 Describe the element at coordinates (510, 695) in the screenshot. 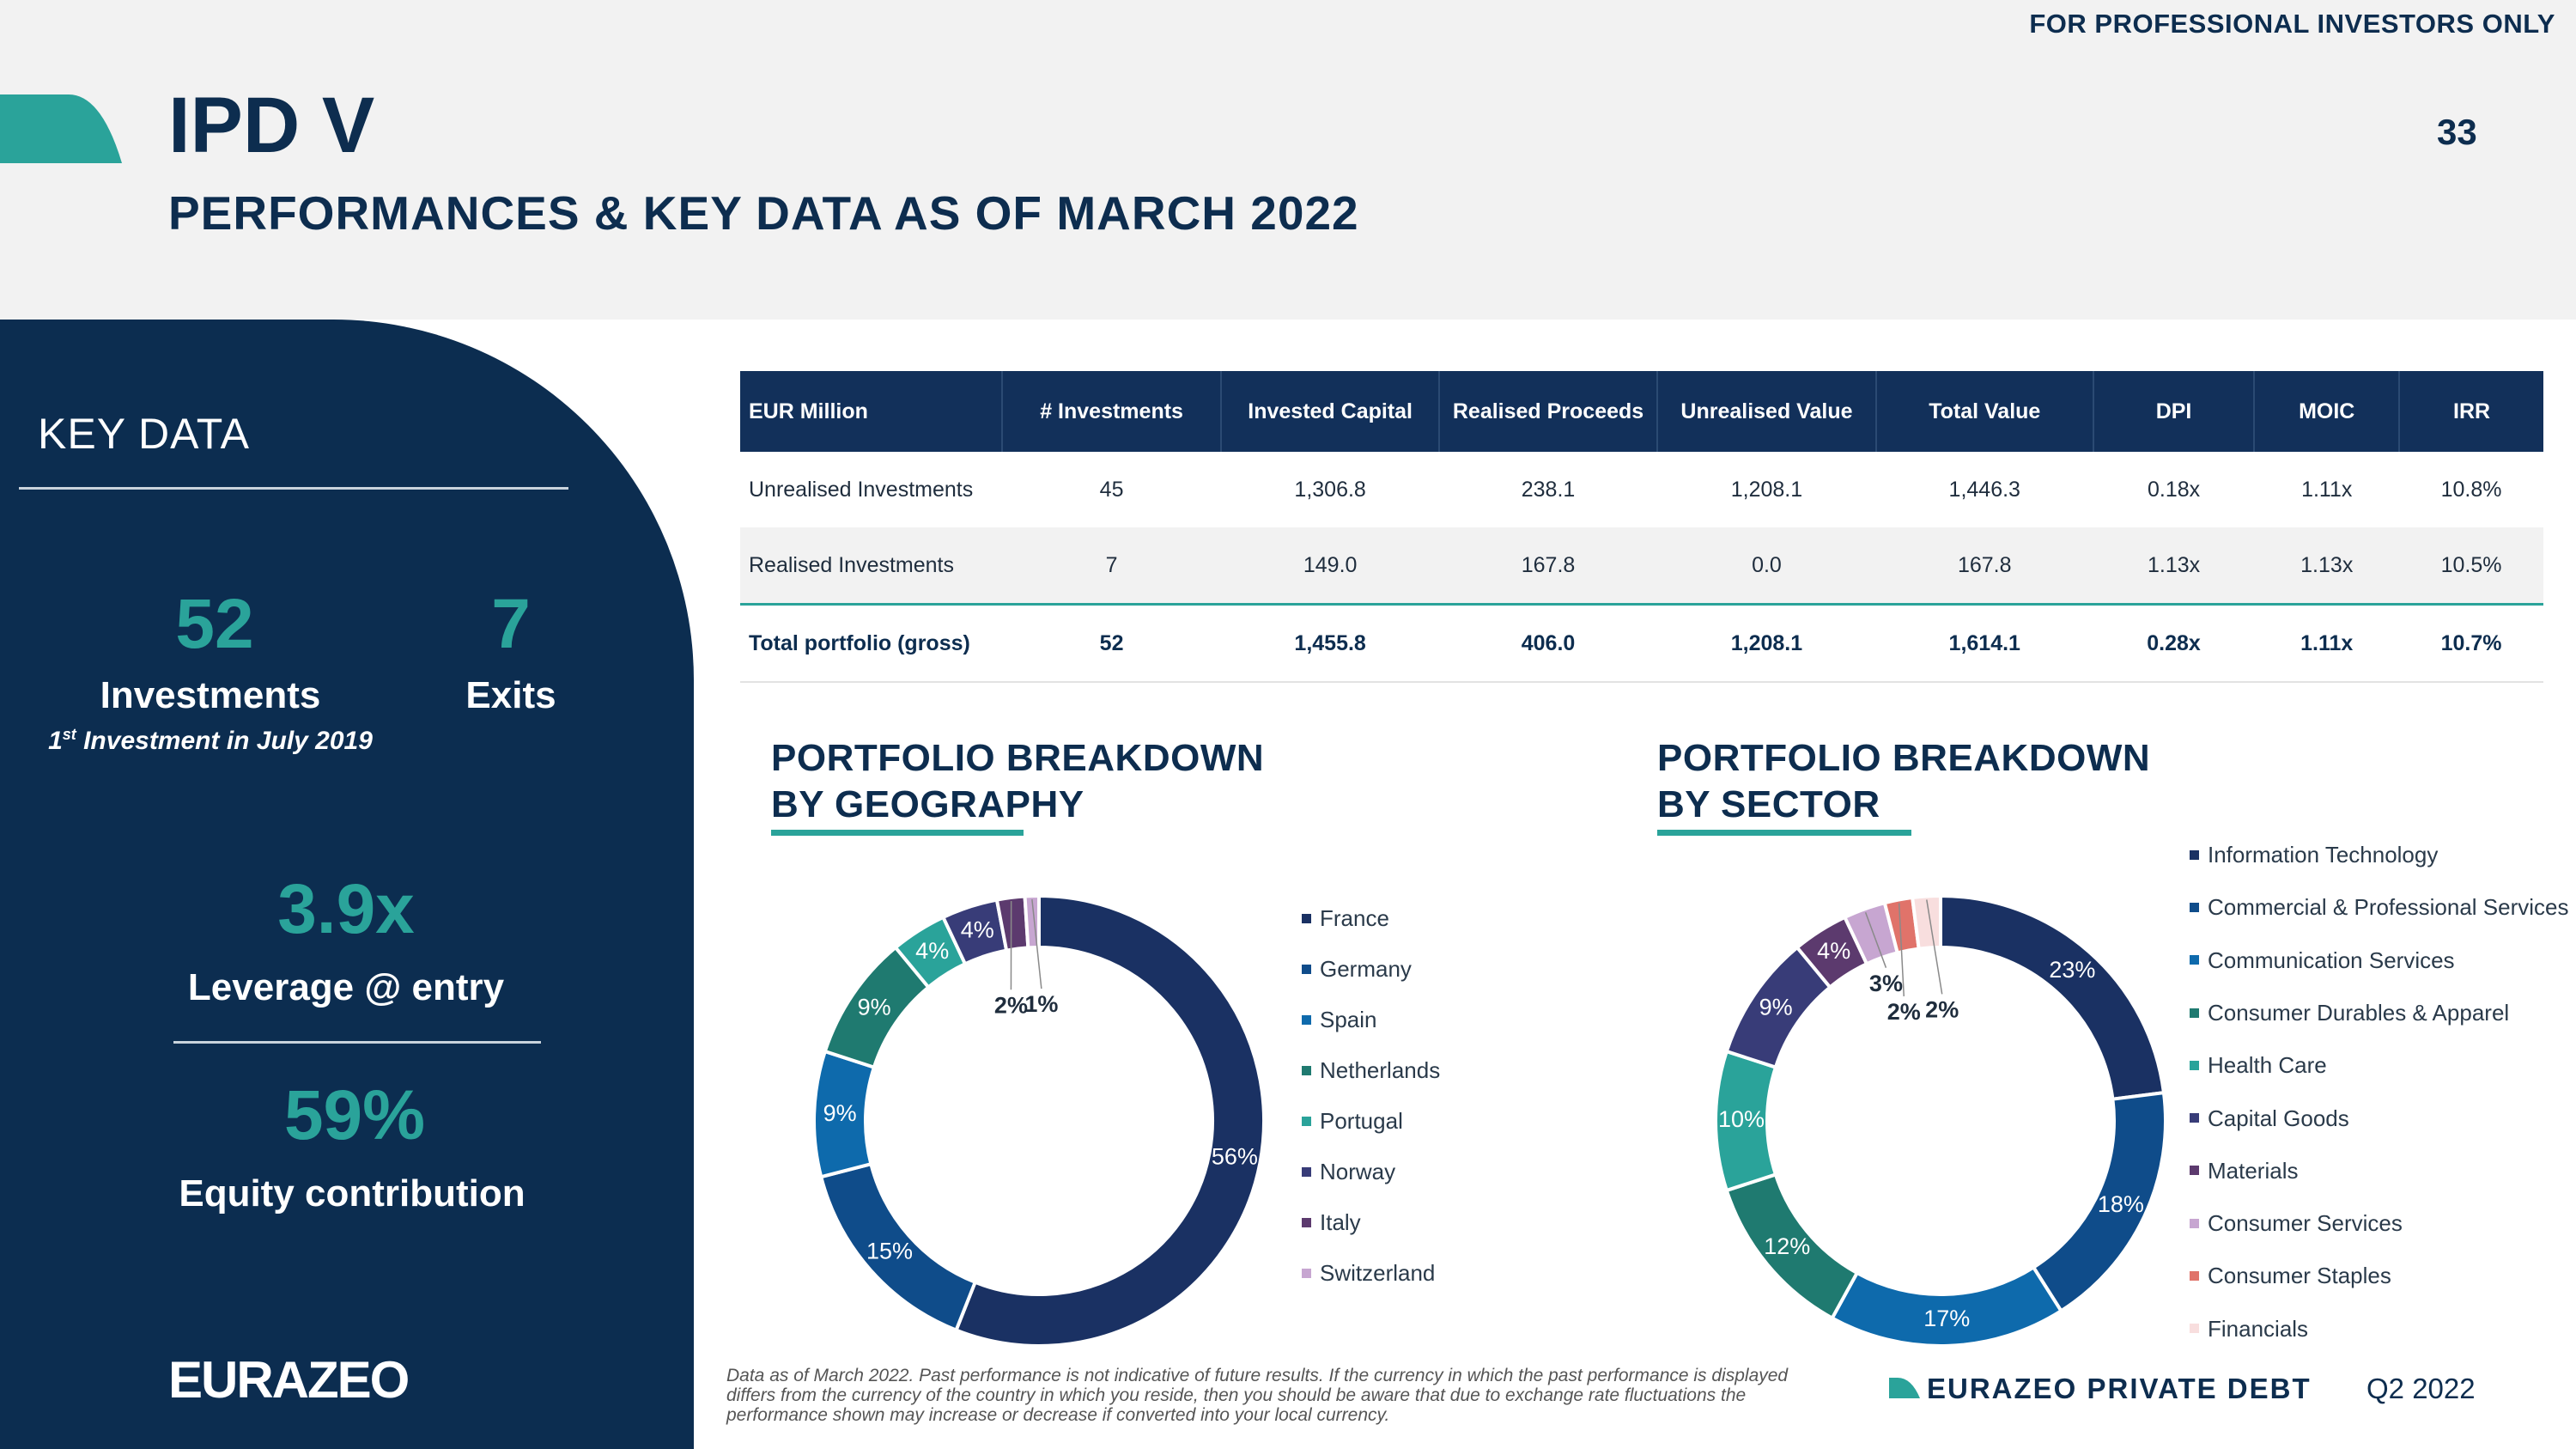

I see `exits-label: Exits` at that location.